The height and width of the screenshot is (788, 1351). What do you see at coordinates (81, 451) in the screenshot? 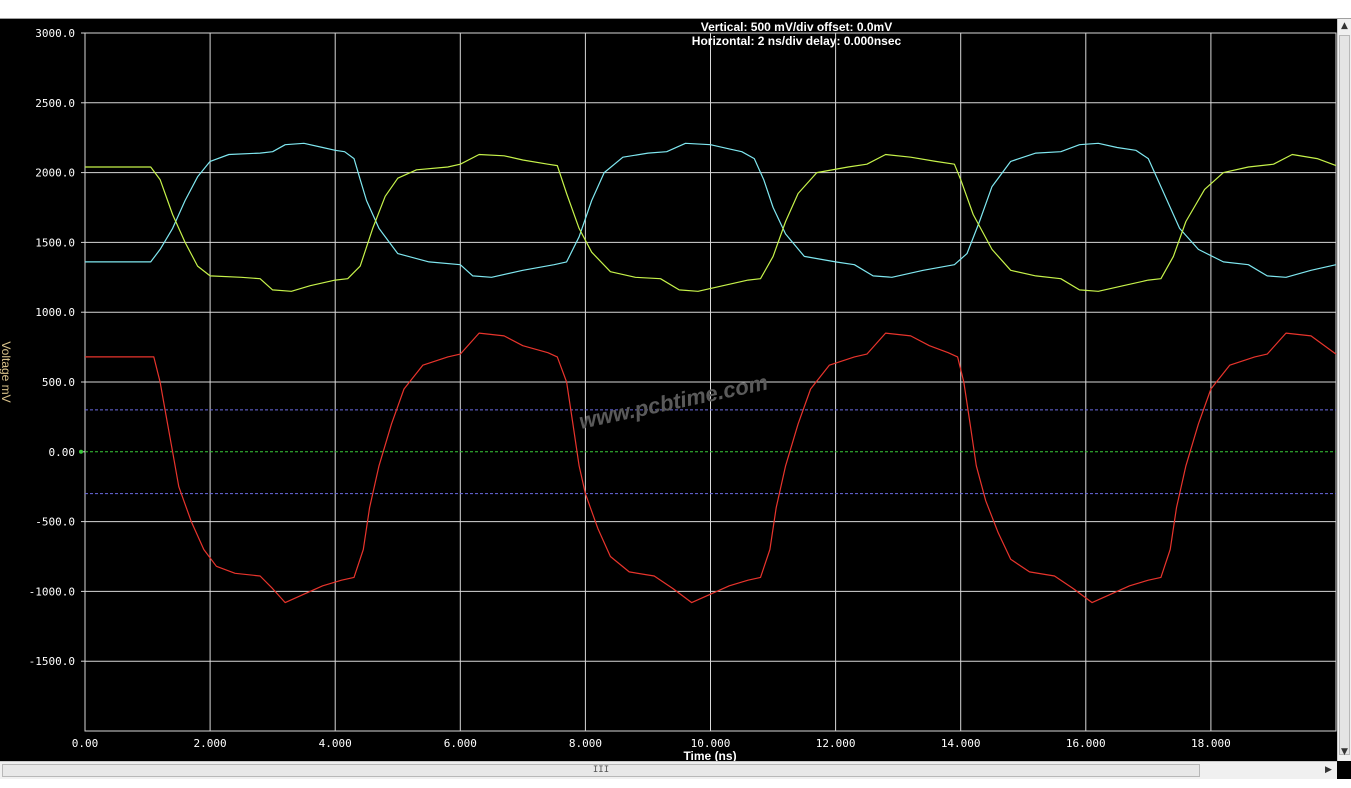
I see `zero-marker` at bounding box center [81, 451].